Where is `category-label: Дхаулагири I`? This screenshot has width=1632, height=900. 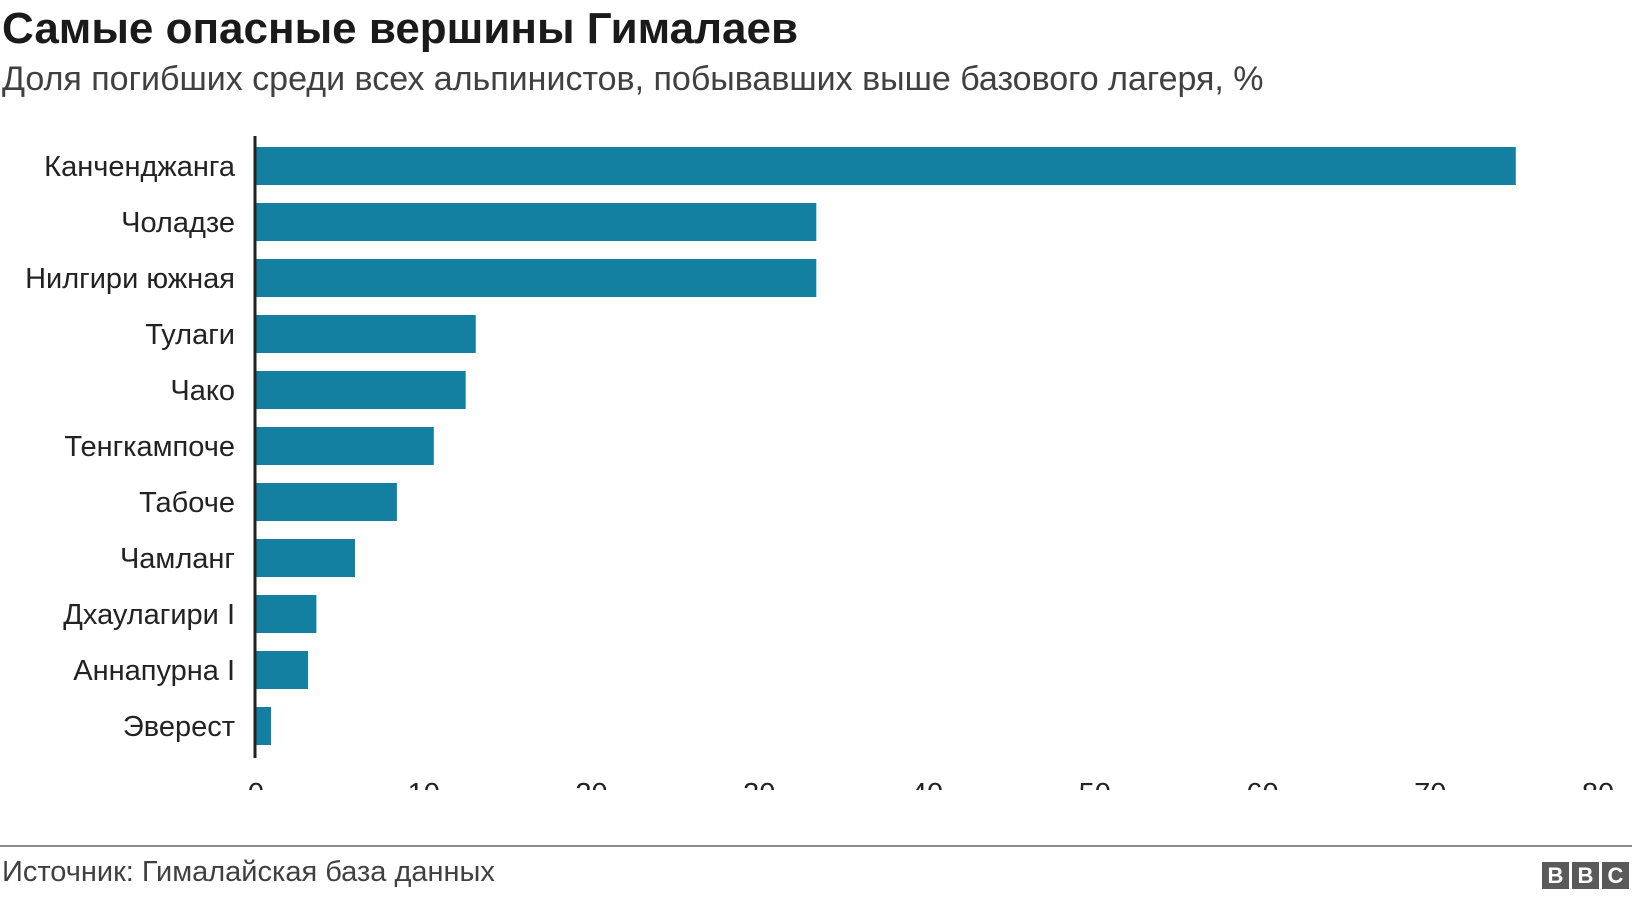 category-label: Дхаулагири I is located at coordinates (149, 615).